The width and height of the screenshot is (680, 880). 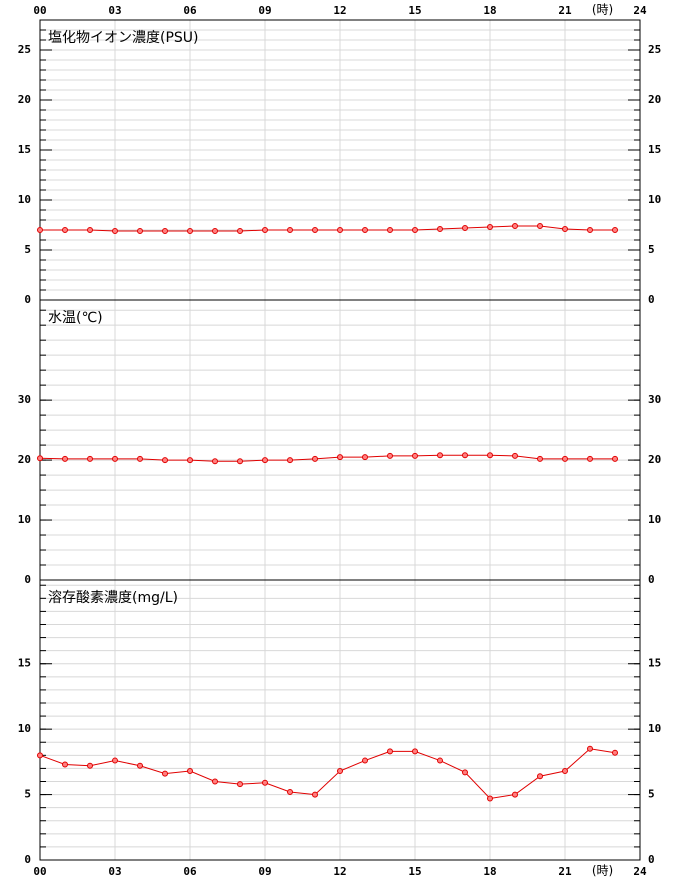 I want to click on panel-title: 塩化物イオン濃度(PSU), so click(x=123, y=38).